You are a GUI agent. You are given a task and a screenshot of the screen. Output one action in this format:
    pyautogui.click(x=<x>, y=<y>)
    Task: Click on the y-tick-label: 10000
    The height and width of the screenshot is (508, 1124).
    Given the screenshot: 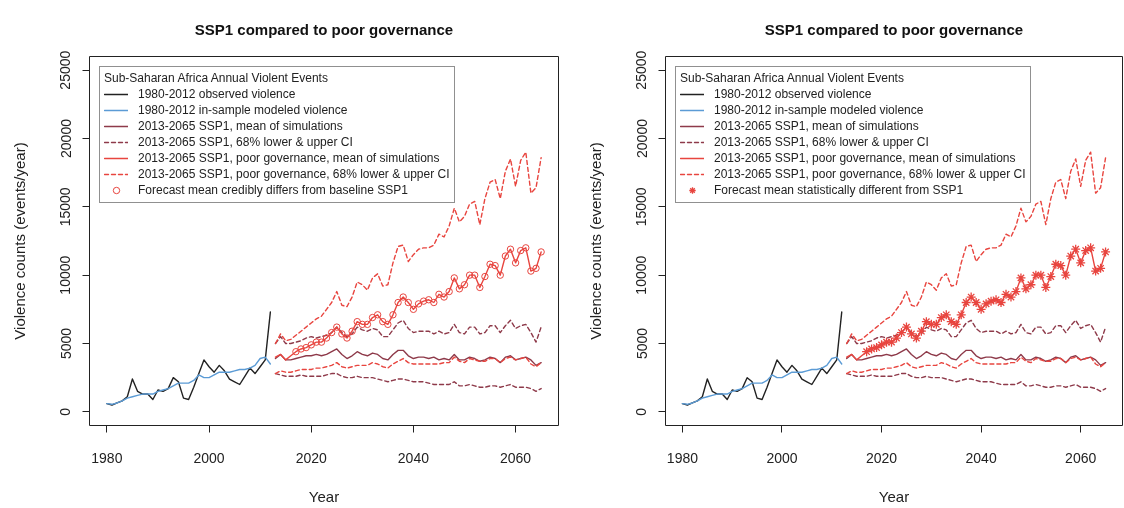 What is the action you would take?
    pyautogui.click(x=65, y=275)
    